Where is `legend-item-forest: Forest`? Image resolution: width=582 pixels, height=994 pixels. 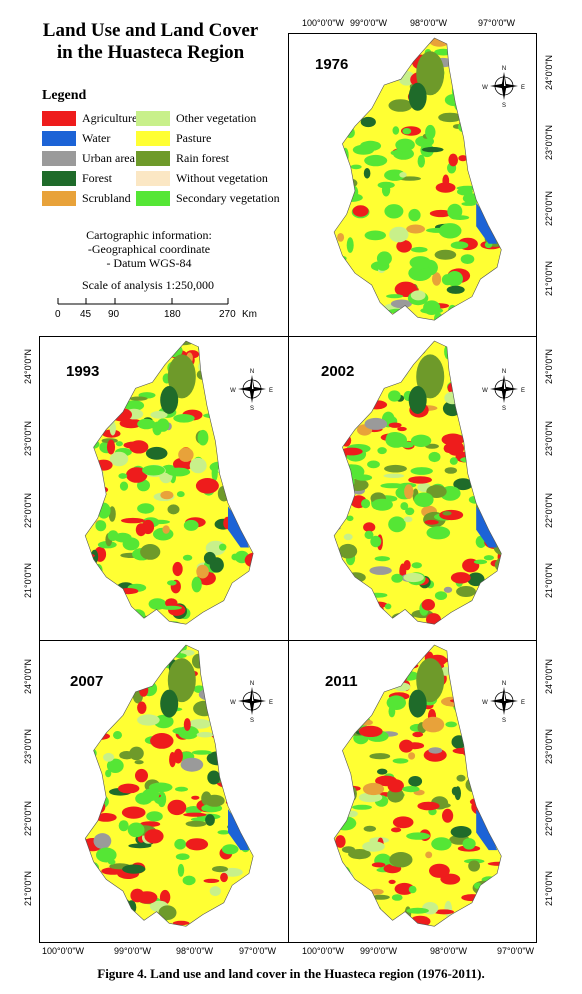 legend-item-forest: Forest is located at coordinates (77, 178).